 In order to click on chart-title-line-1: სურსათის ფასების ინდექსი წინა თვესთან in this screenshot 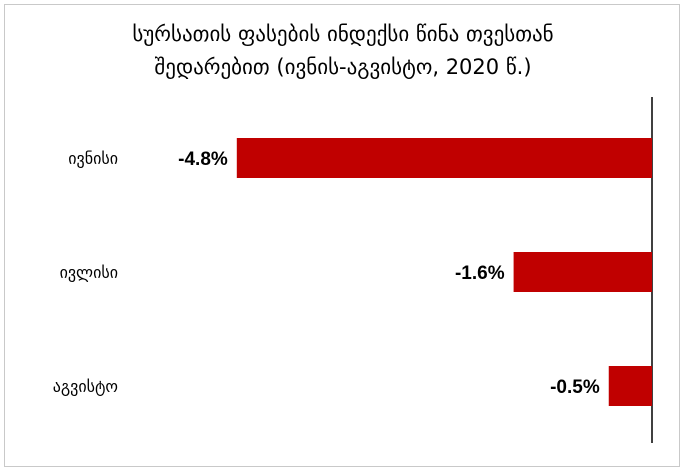, I will do `click(343, 34)`.